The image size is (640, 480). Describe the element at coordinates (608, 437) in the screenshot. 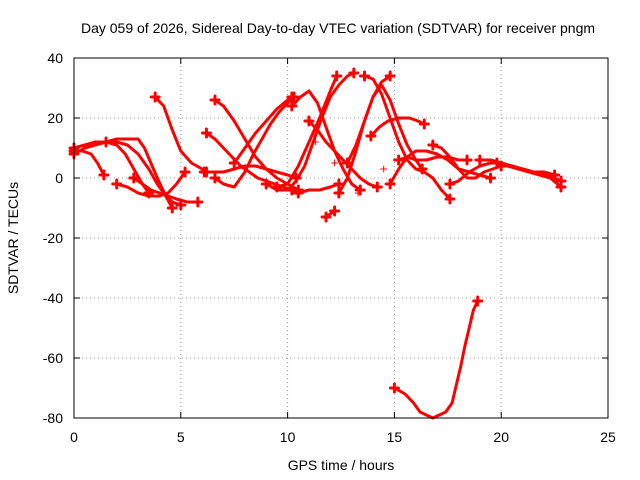

I see `x-tick-label: 25` at that location.